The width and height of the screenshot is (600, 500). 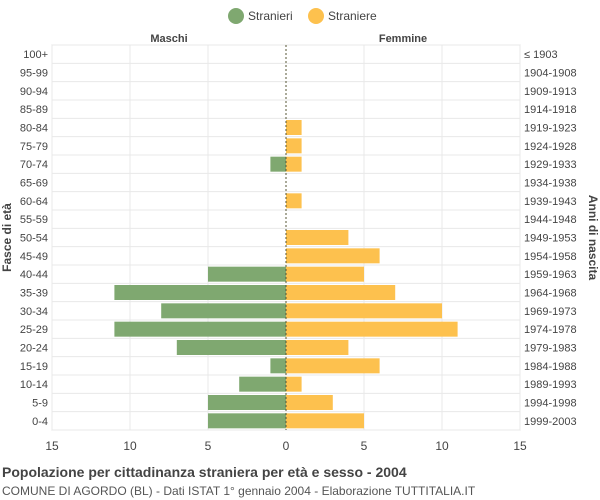 What do you see at coordinates (34, 220) in the screenshot?
I see `age-group-label: 55-59` at bounding box center [34, 220].